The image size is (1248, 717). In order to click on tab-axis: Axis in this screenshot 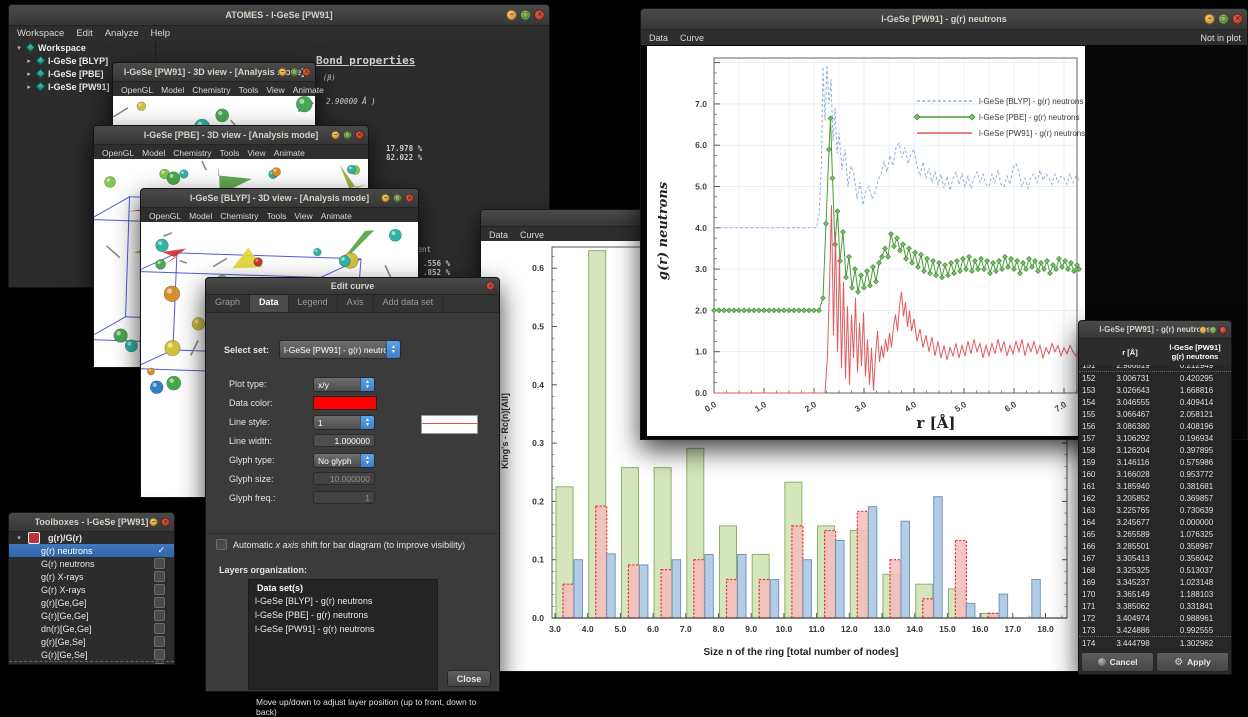, I will do `click(356, 303)`.